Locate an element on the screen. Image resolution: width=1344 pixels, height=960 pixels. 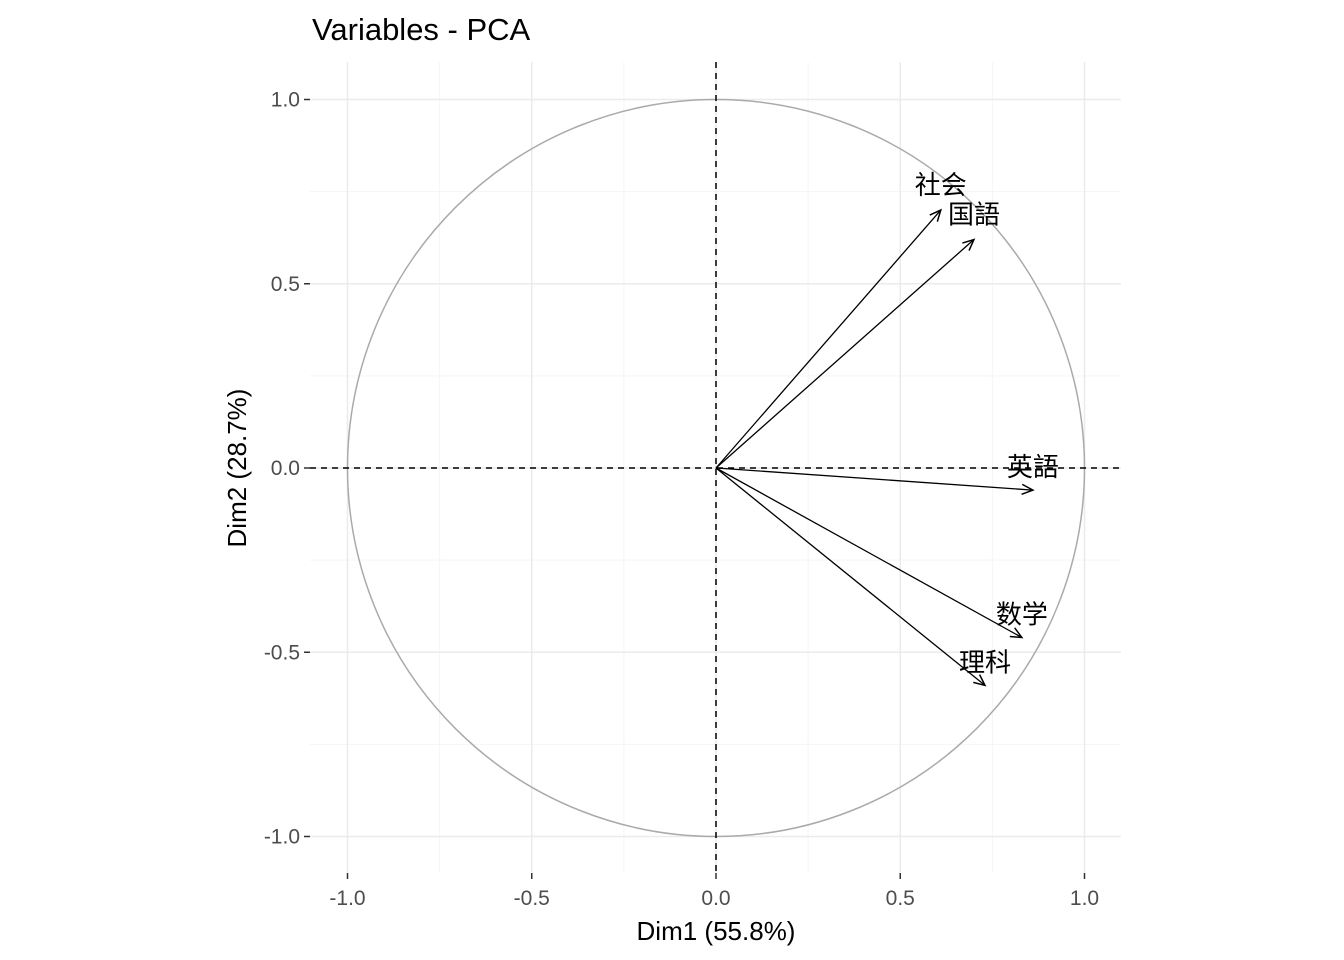
x-tick-label: -1.0 is located at coordinates (347, 898).